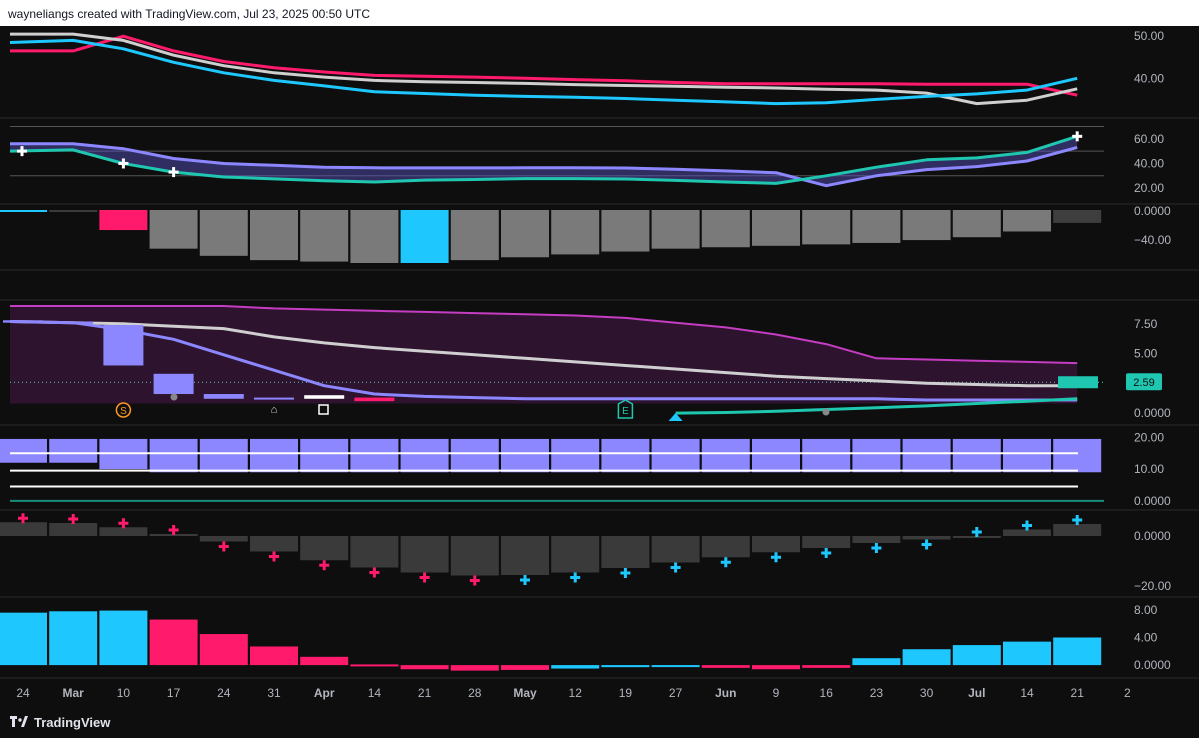 The height and width of the screenshot is (738, 1199). I want to click on x-tick-label: 12, so click(576, 693).